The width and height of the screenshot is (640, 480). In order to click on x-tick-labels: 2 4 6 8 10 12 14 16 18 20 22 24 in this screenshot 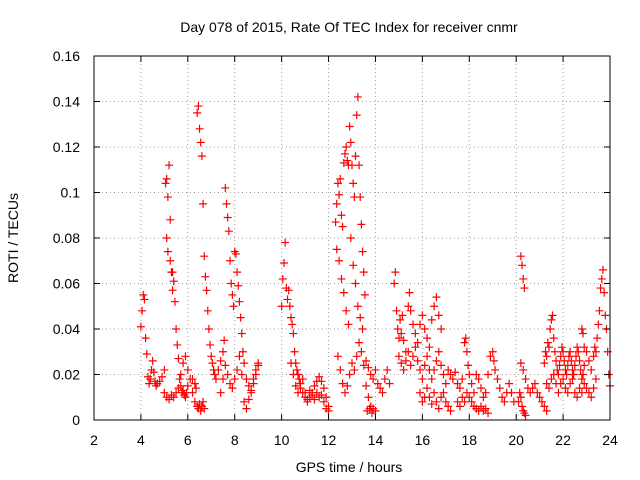, I will do `click(354, 440)`.